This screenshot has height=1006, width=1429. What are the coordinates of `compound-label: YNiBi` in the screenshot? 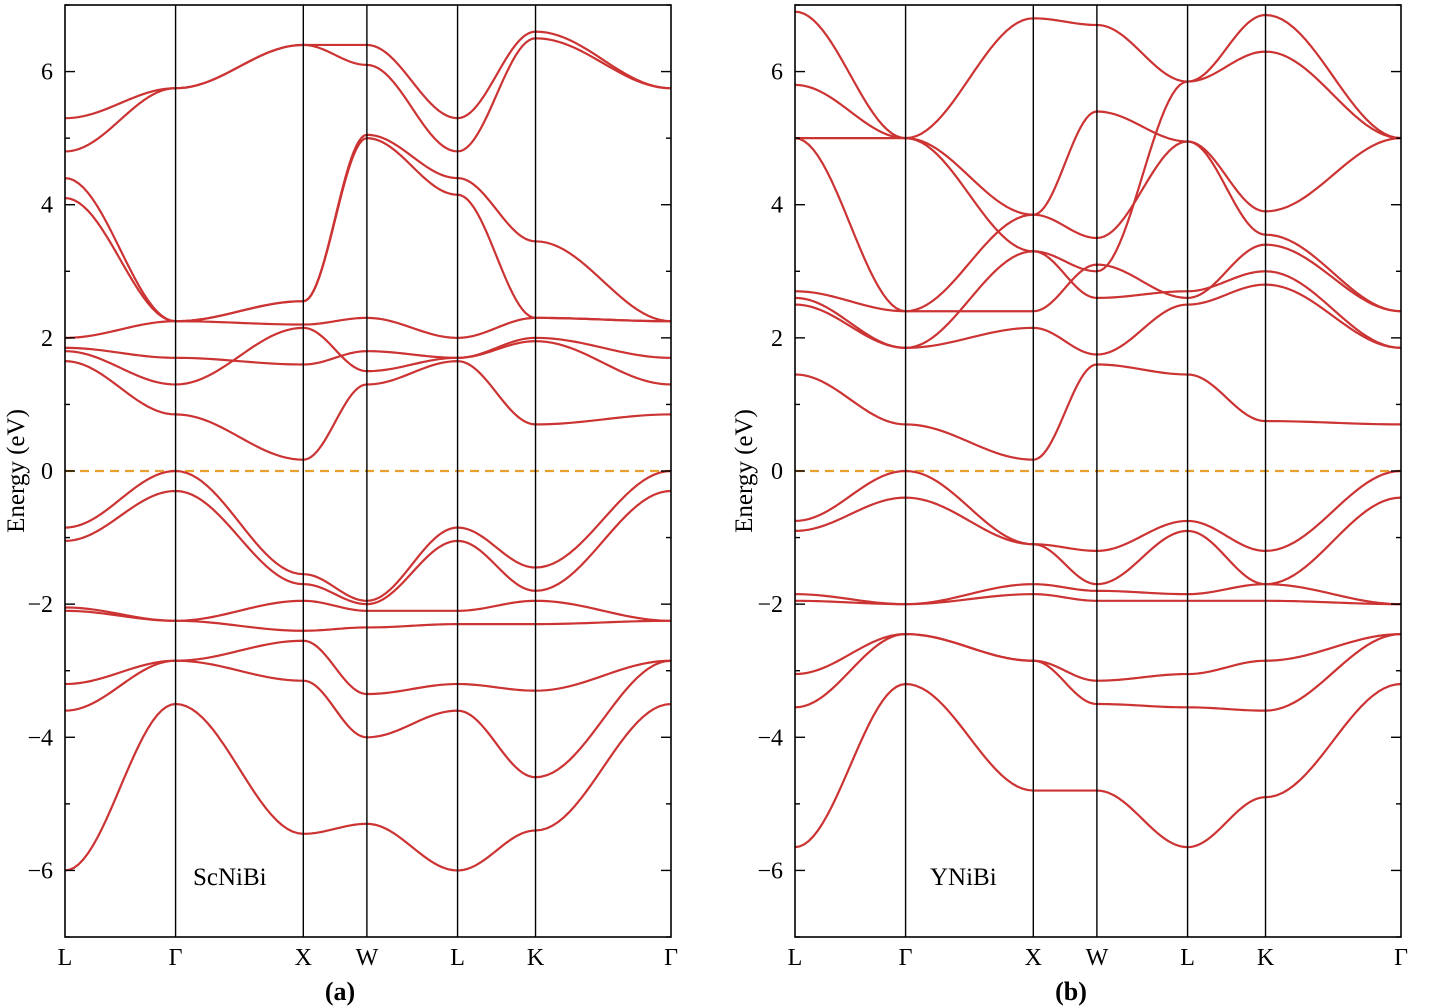 It's located at (963, 877).